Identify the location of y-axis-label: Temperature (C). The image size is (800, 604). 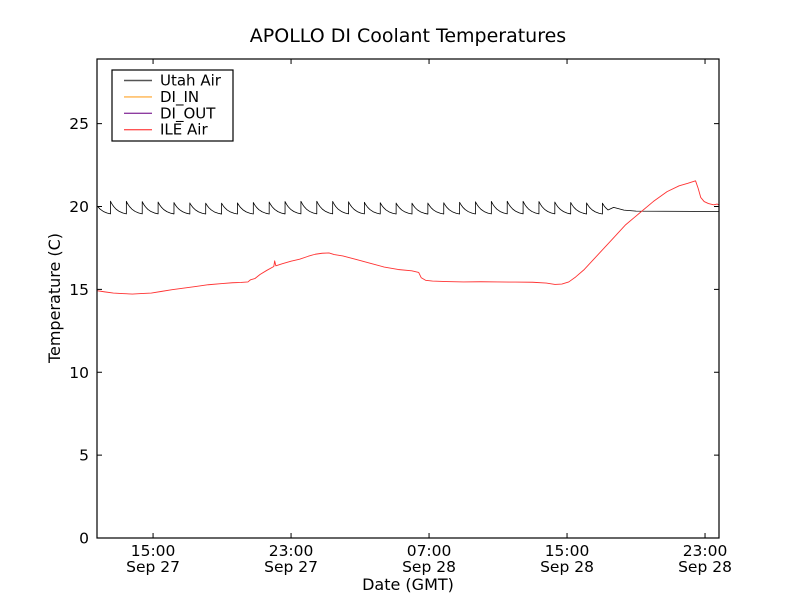
(54, 298).